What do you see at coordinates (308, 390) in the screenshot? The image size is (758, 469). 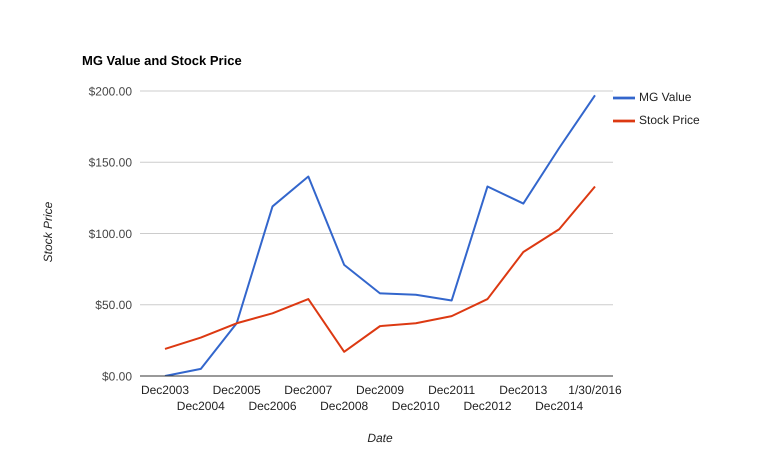 I see `x-tick-label: Dec2007` at bounding box center [308, 390].